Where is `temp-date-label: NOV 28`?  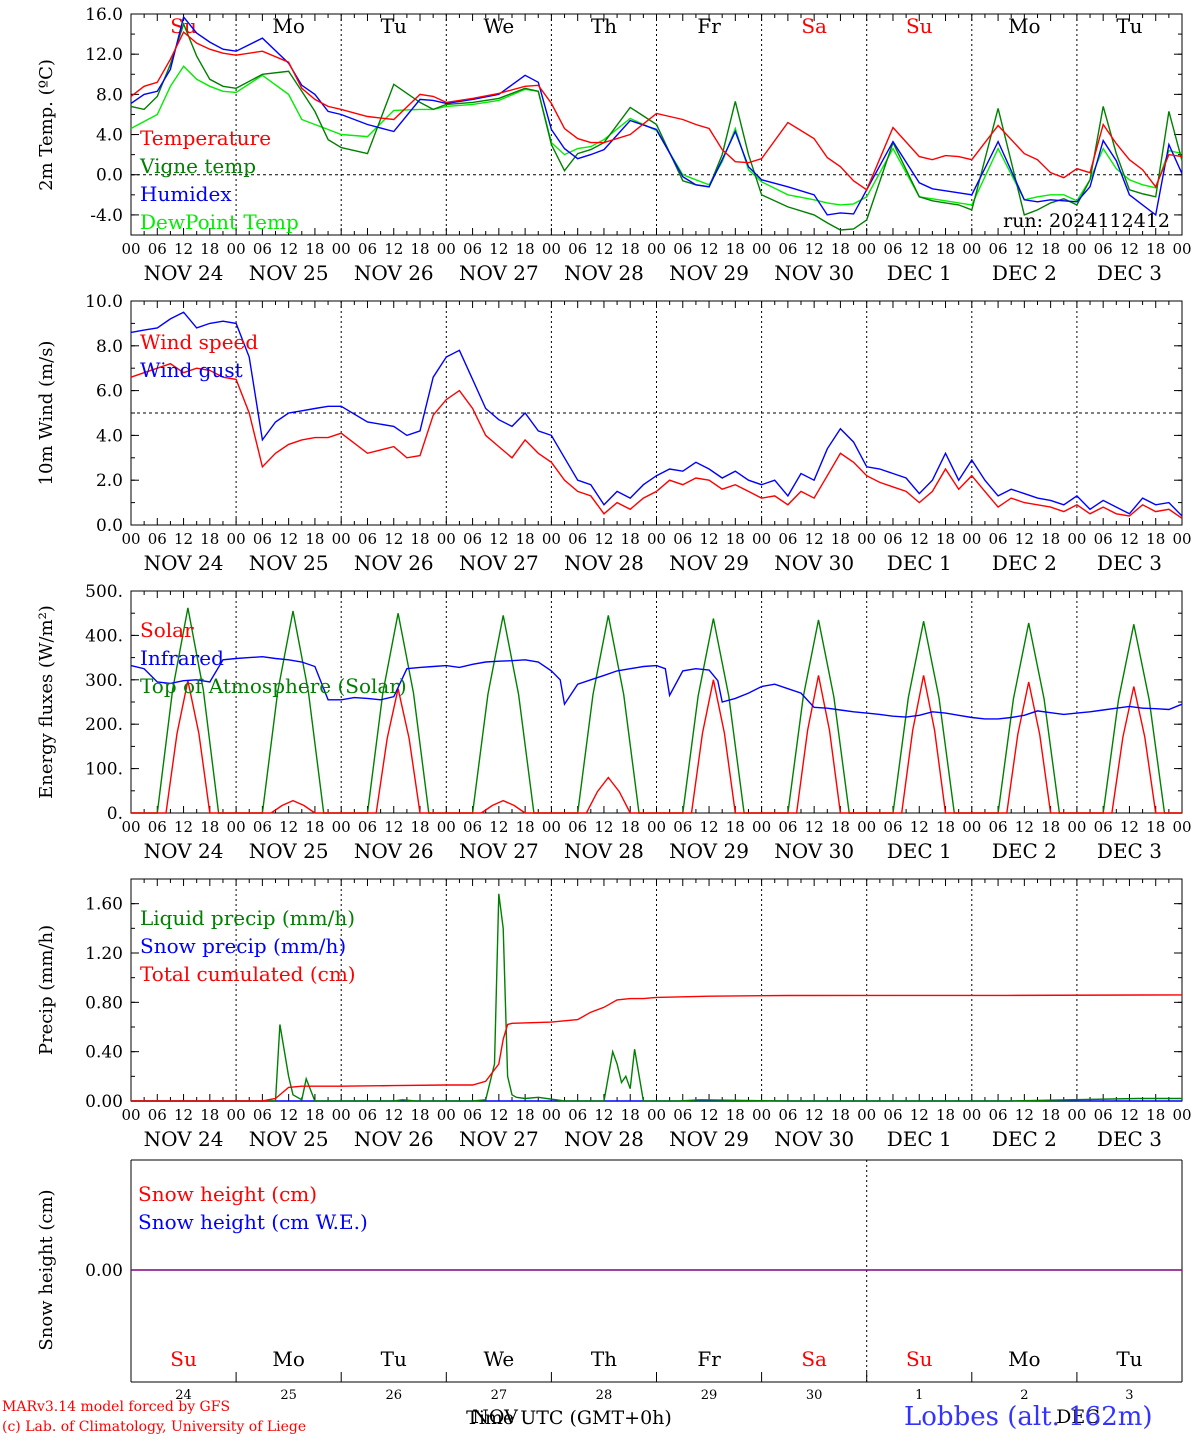 temp-date-label: NOV 28 is located at coordinates (604, 273).